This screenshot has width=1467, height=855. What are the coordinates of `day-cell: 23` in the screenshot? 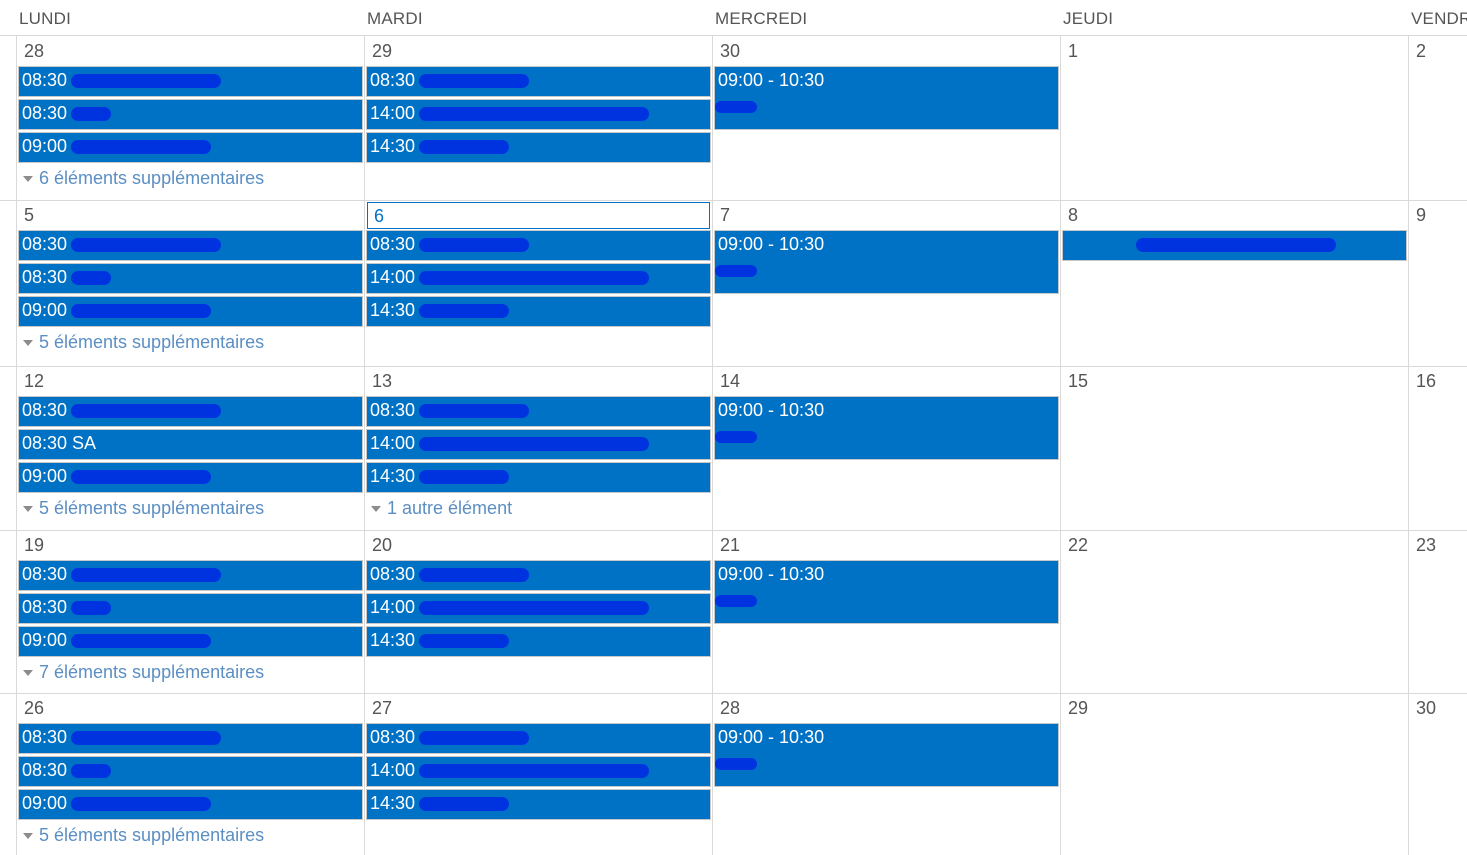 It's located at (1437, 611).